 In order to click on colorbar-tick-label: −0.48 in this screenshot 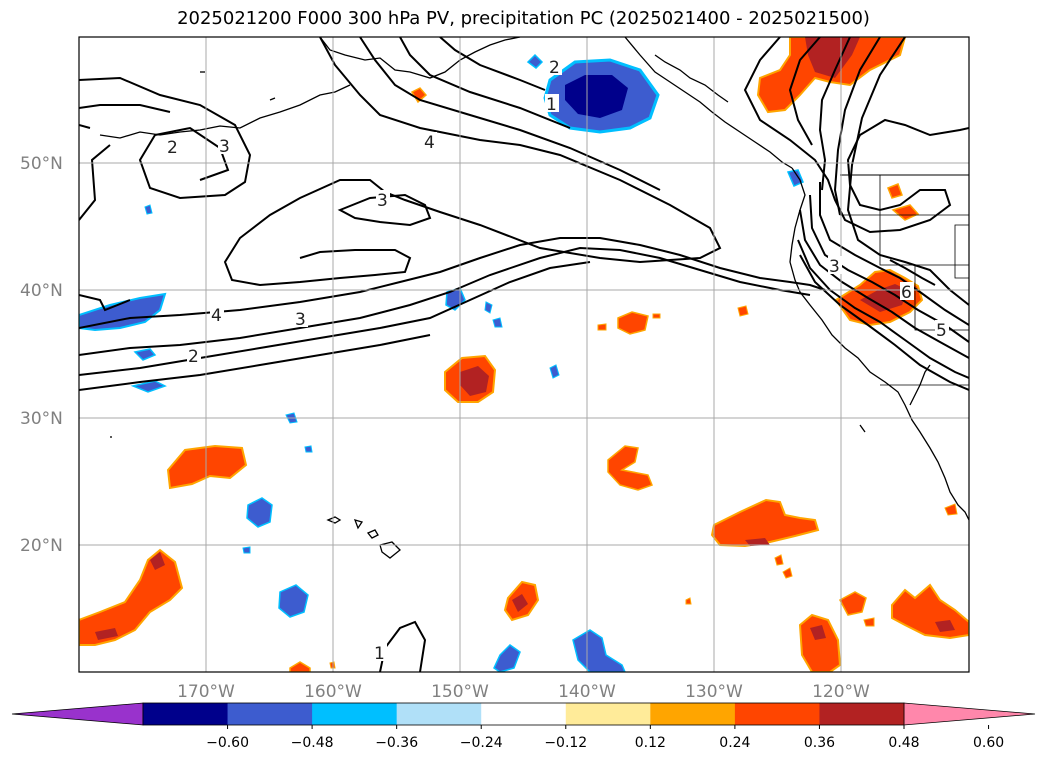, I will do `click(312, 743)`.